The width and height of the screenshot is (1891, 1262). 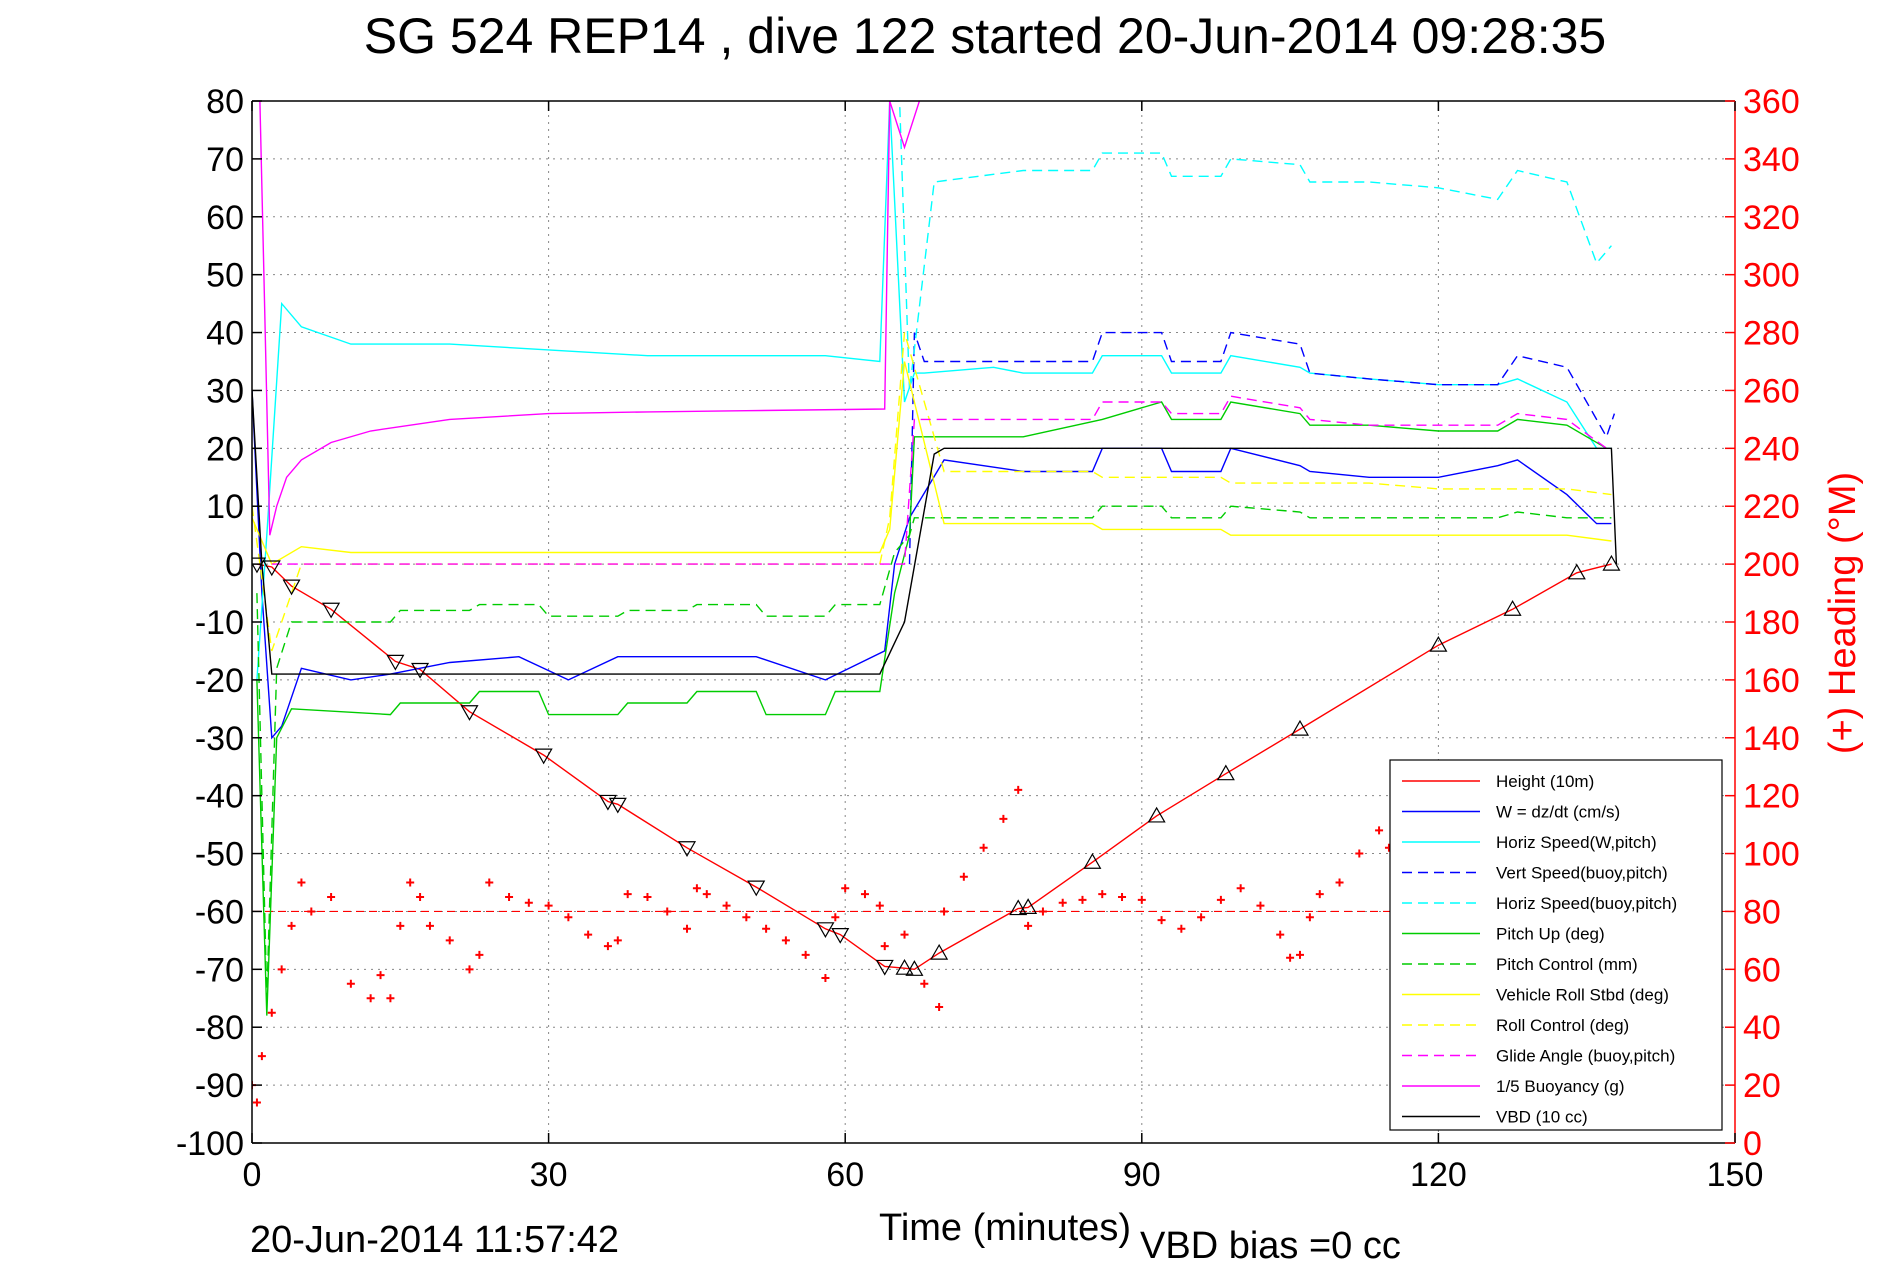 I want to click on legend-entry-4: Horiz Speed(buoy,pitch), so click(x=1586, y=903).